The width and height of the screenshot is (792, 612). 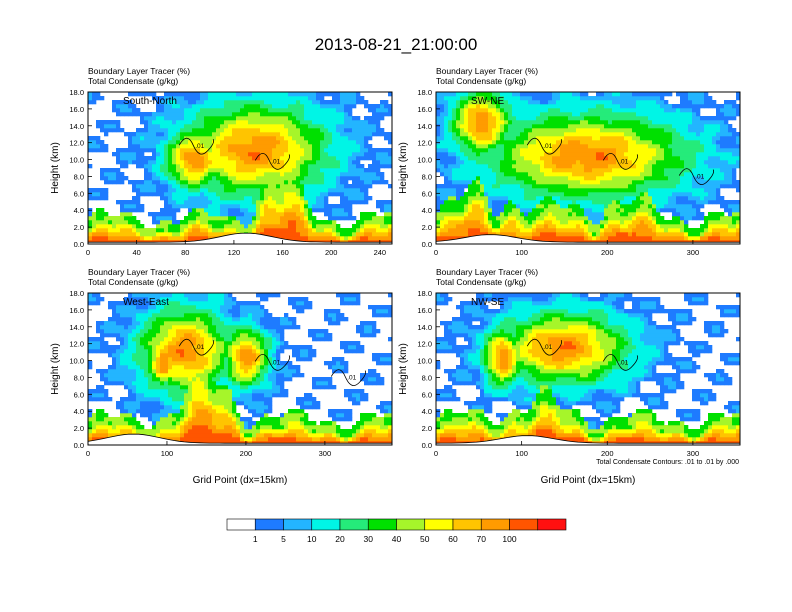 I want to click on colorbar-label: 1, so click(x=255, y=539).